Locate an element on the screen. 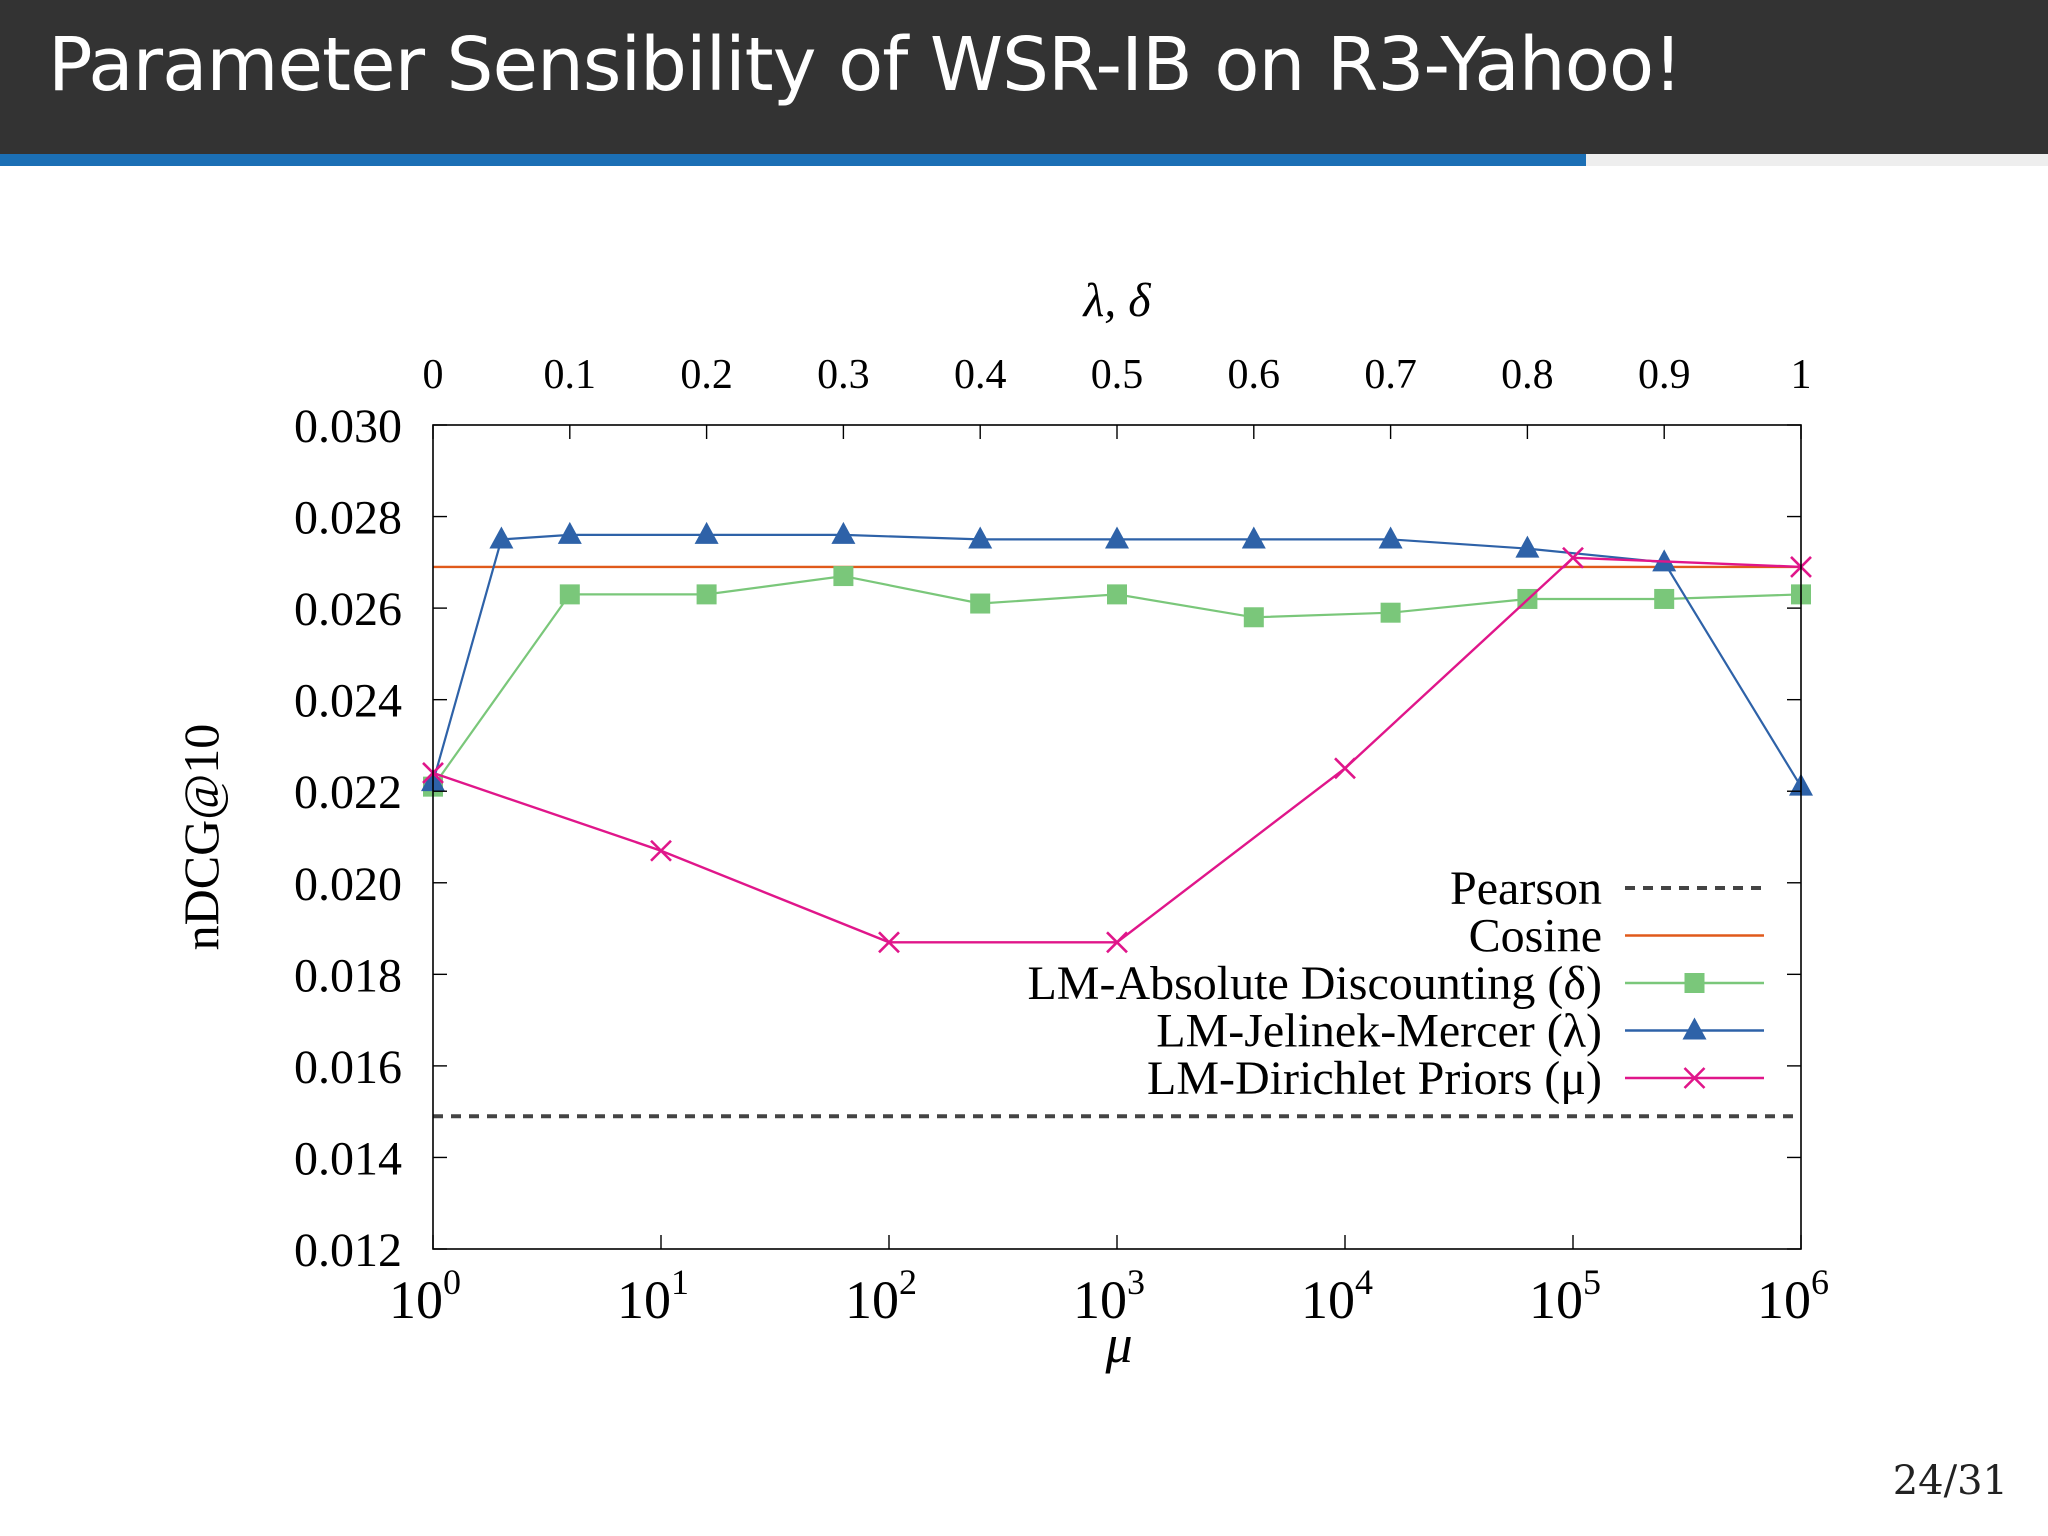  x-top-tick-label: 0.7 is located at coordinates (1390, 375).